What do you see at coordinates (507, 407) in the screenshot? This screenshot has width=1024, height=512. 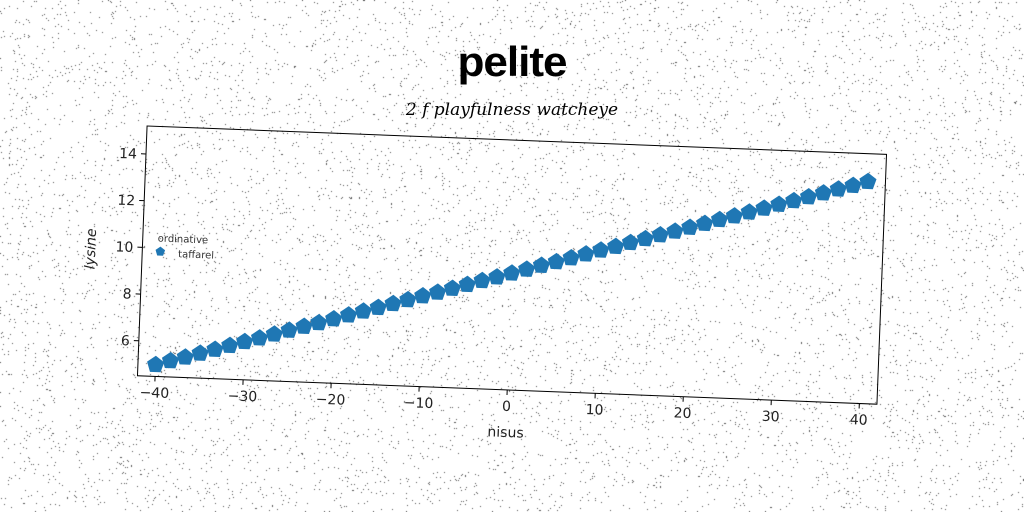 I see `x-tick-label: 0` at bounding box center [507, 407].